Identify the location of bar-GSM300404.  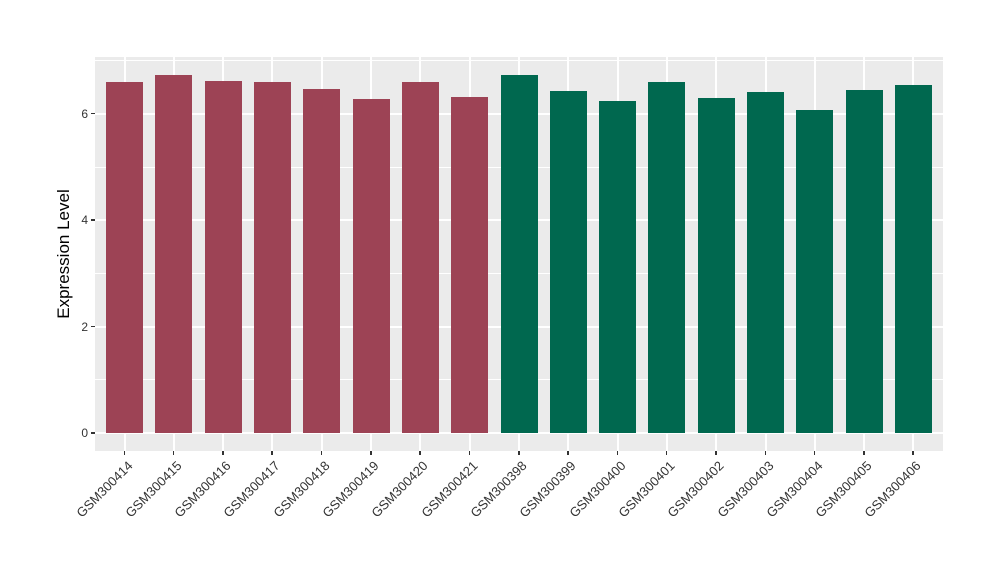
(815, 271).